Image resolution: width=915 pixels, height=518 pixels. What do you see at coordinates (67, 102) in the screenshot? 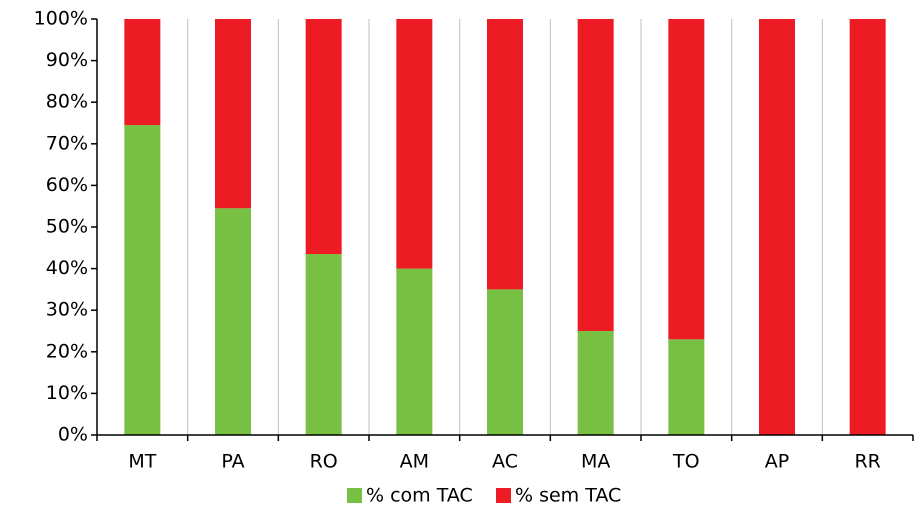
I see `y-tick-label: 80%` at bounding box center [67, 102].